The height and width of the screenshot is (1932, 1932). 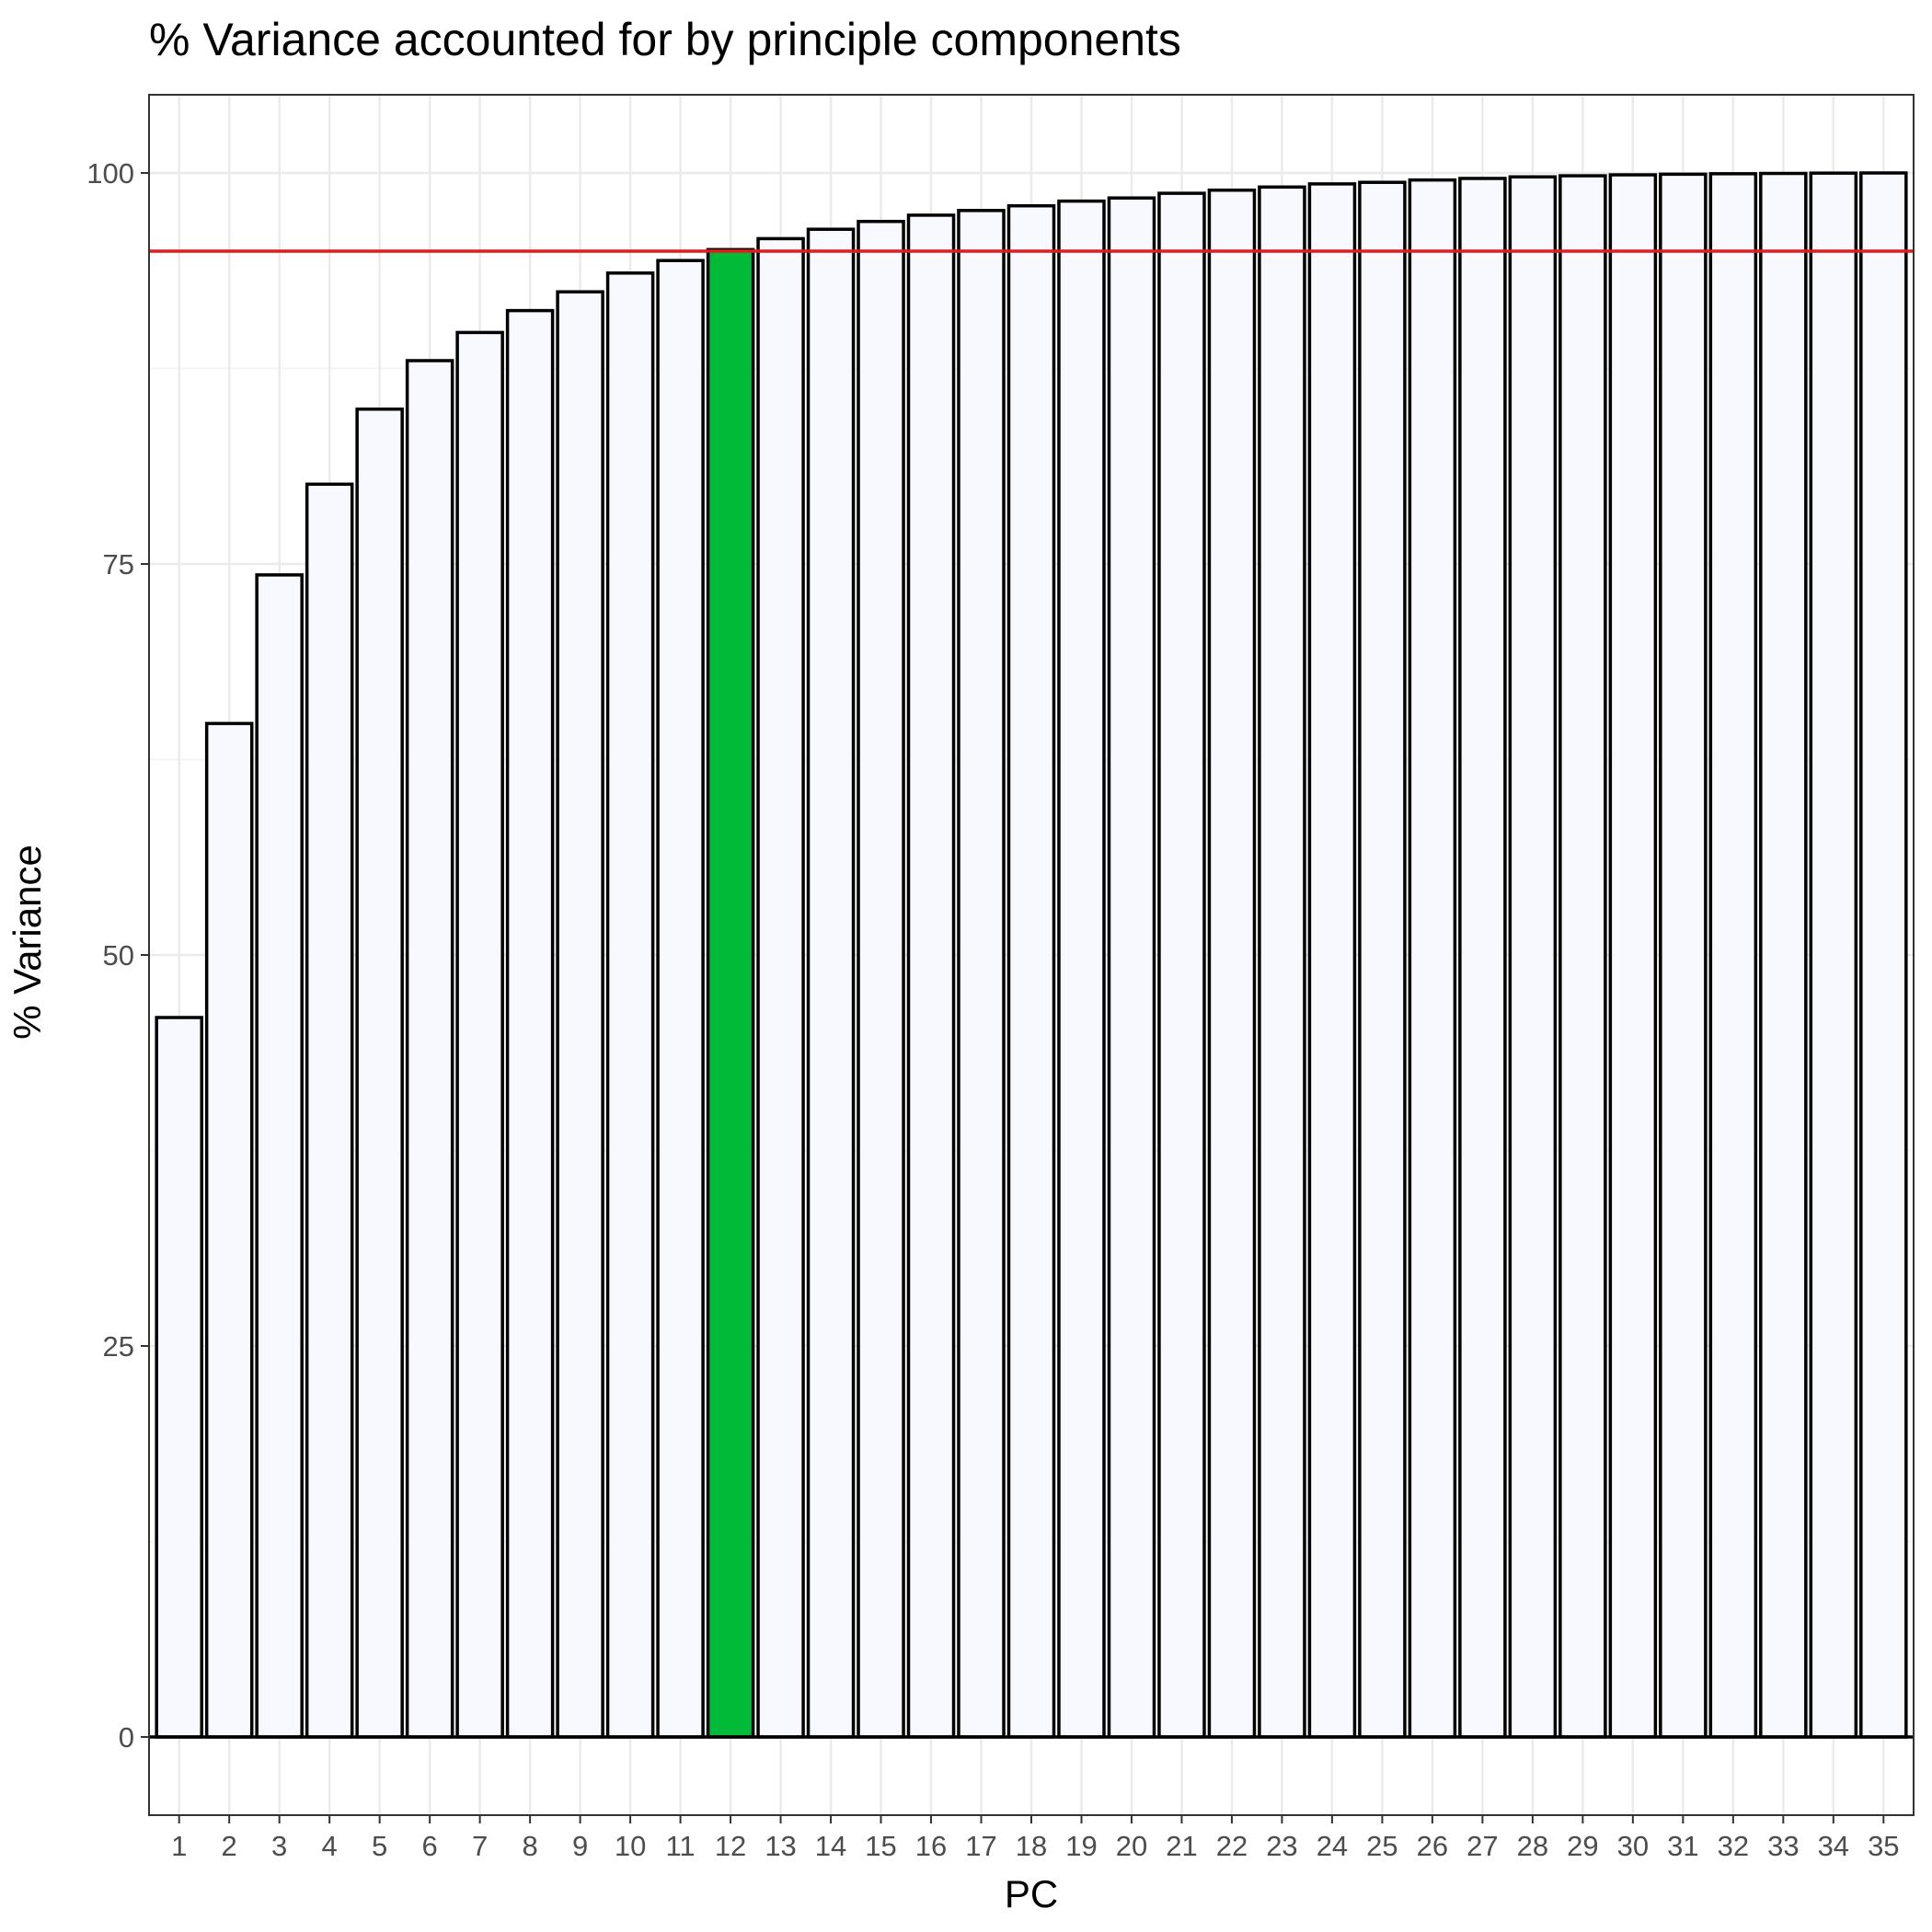 What do you see at coordinates (279, 1846) in the screenshot?
I see `x-tick-label: 3` at bounding box center [279, 1846].